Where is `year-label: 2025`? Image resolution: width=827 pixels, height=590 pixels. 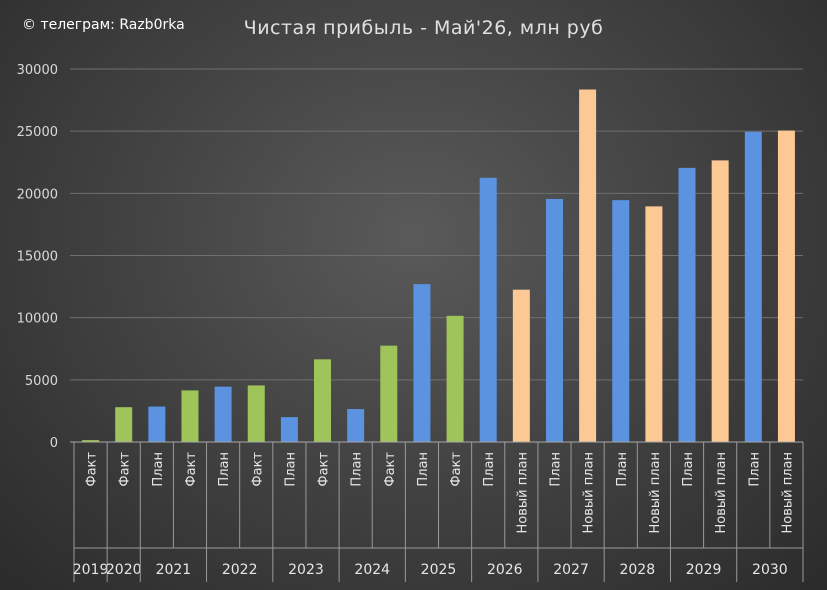
year-label: 2025 is located at coordinates (439, 570).